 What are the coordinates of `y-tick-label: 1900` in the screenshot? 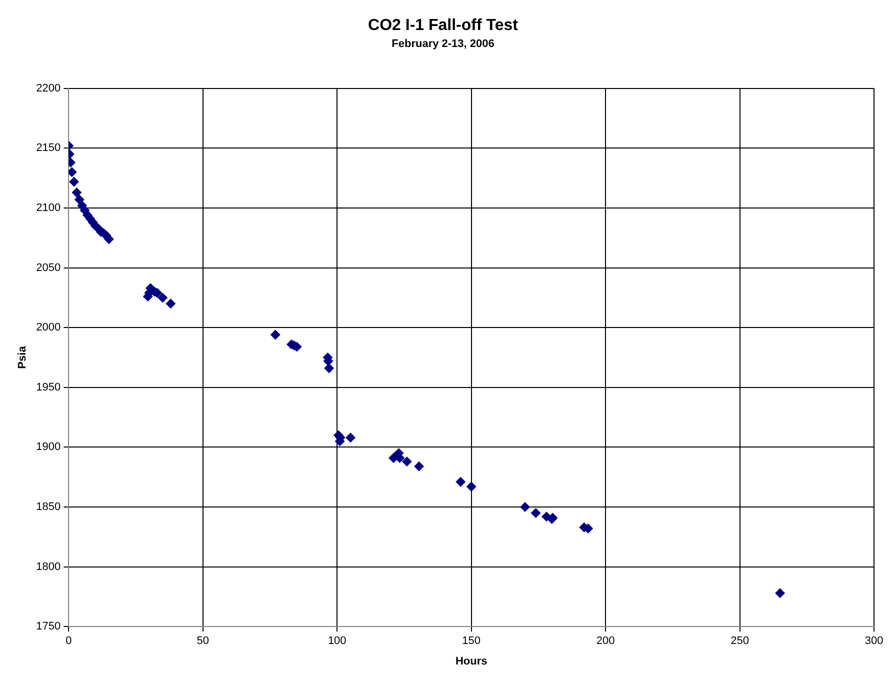 It's located at (48, 447).